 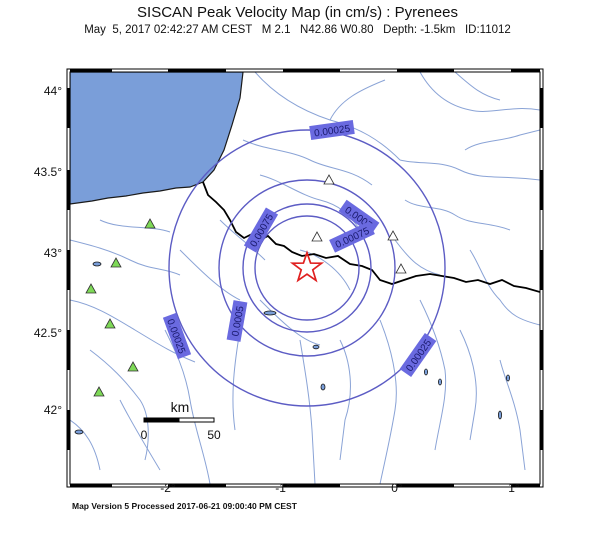 I want to click on scale-bar: km 0 50, so click(x=181, y=420).